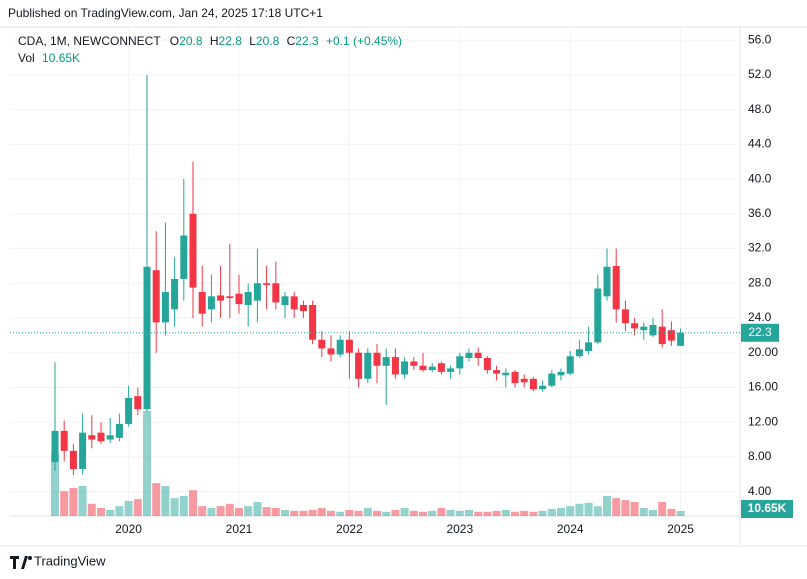 Image resolution: width=807 pixels, height=579 pixels. Describe the element at coordinates (763, 352) in the screenshot. I see `y-tick-label: 20.00` at that location.